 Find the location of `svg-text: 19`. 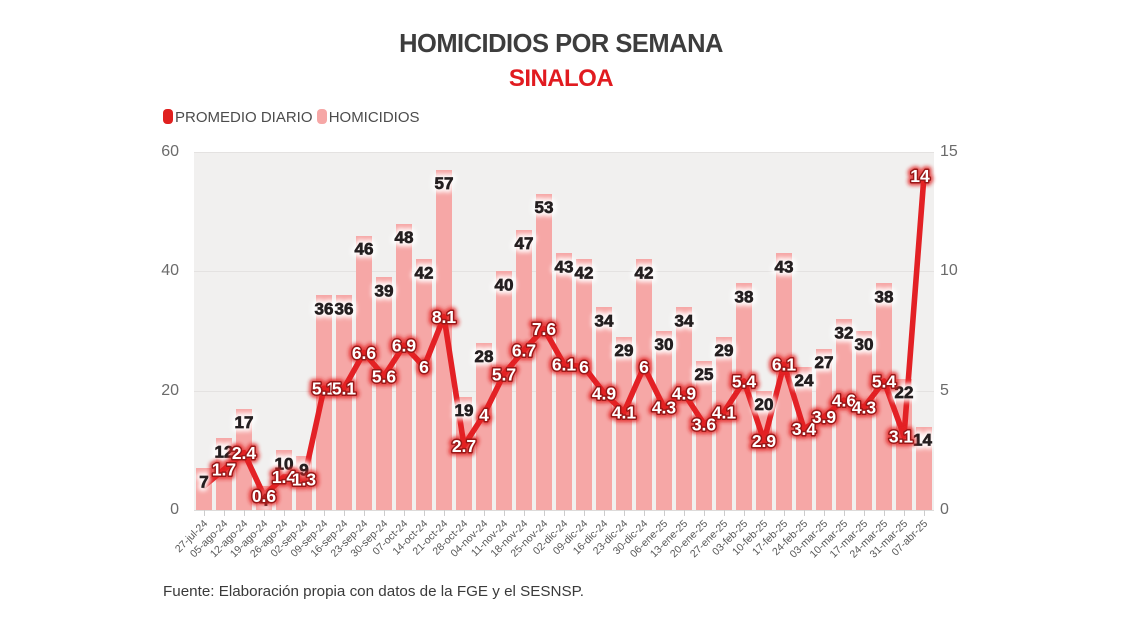

svg-text: 19 is located at coordinates (464, 410).